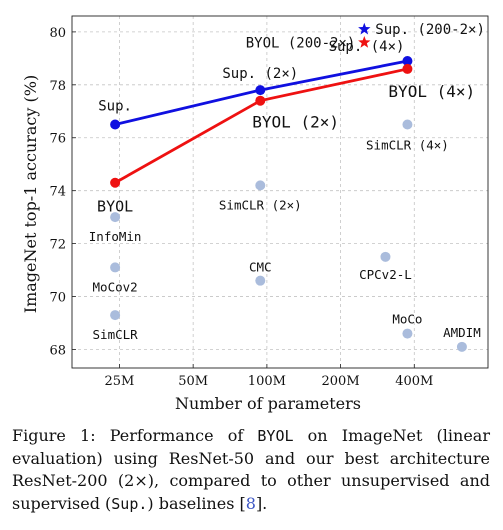 The height and width of the screenshot is (530, 503). What do you see at coordinates (116, 334) in the screenshot?
I see `point-label: SimCLR` at bounding box center [116, 334].